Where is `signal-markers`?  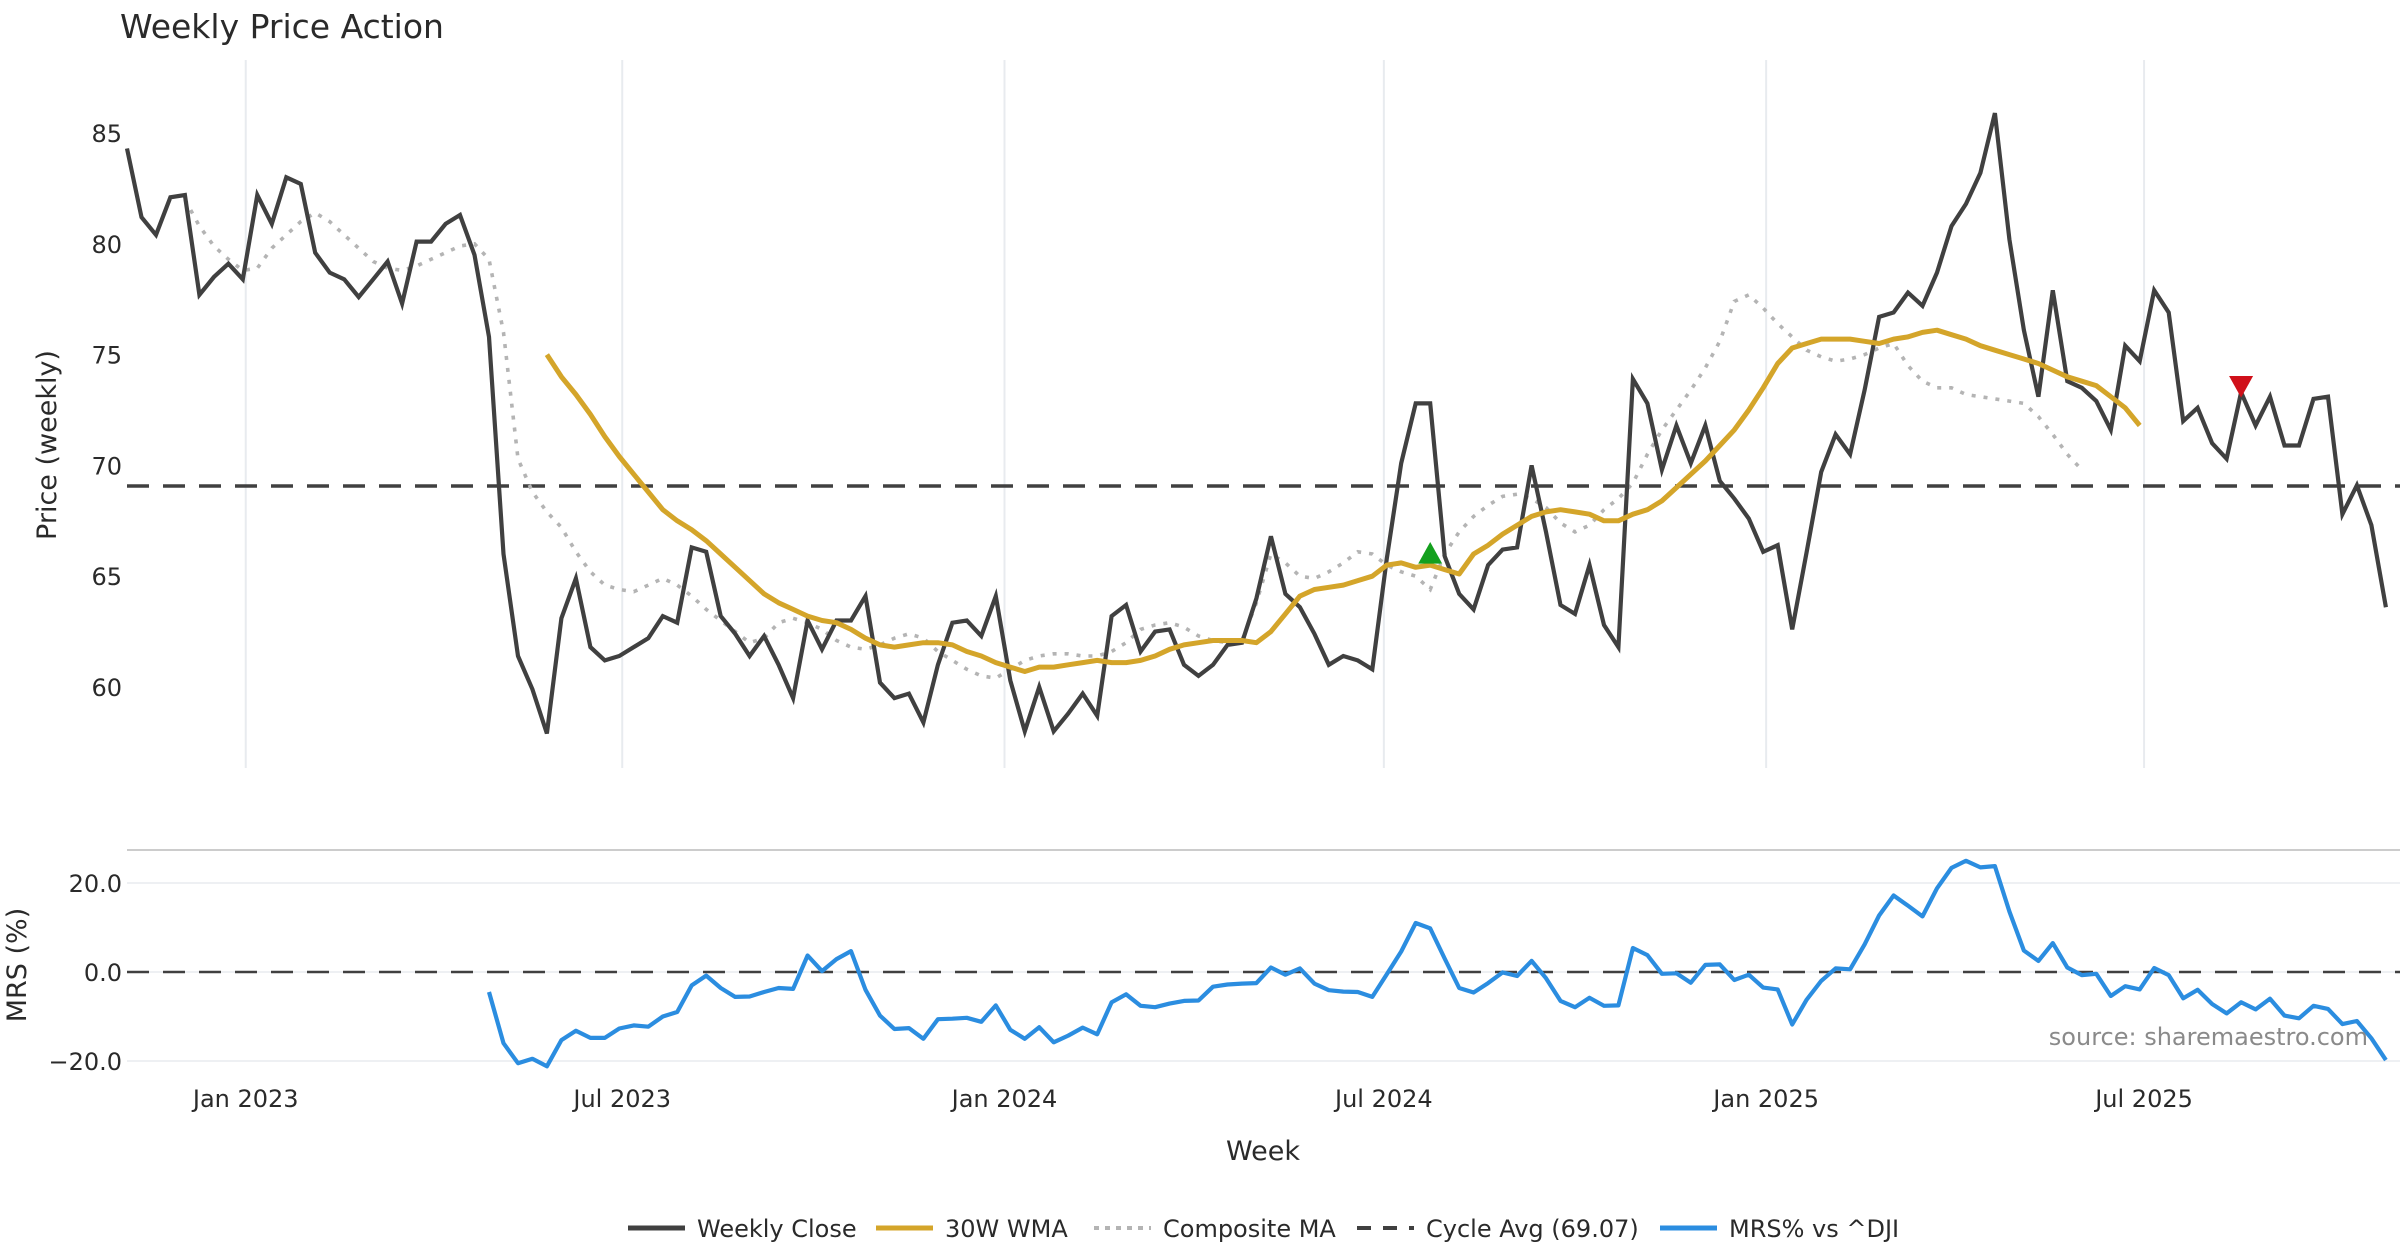
signal-markers is located at coordinates (1836, 470).